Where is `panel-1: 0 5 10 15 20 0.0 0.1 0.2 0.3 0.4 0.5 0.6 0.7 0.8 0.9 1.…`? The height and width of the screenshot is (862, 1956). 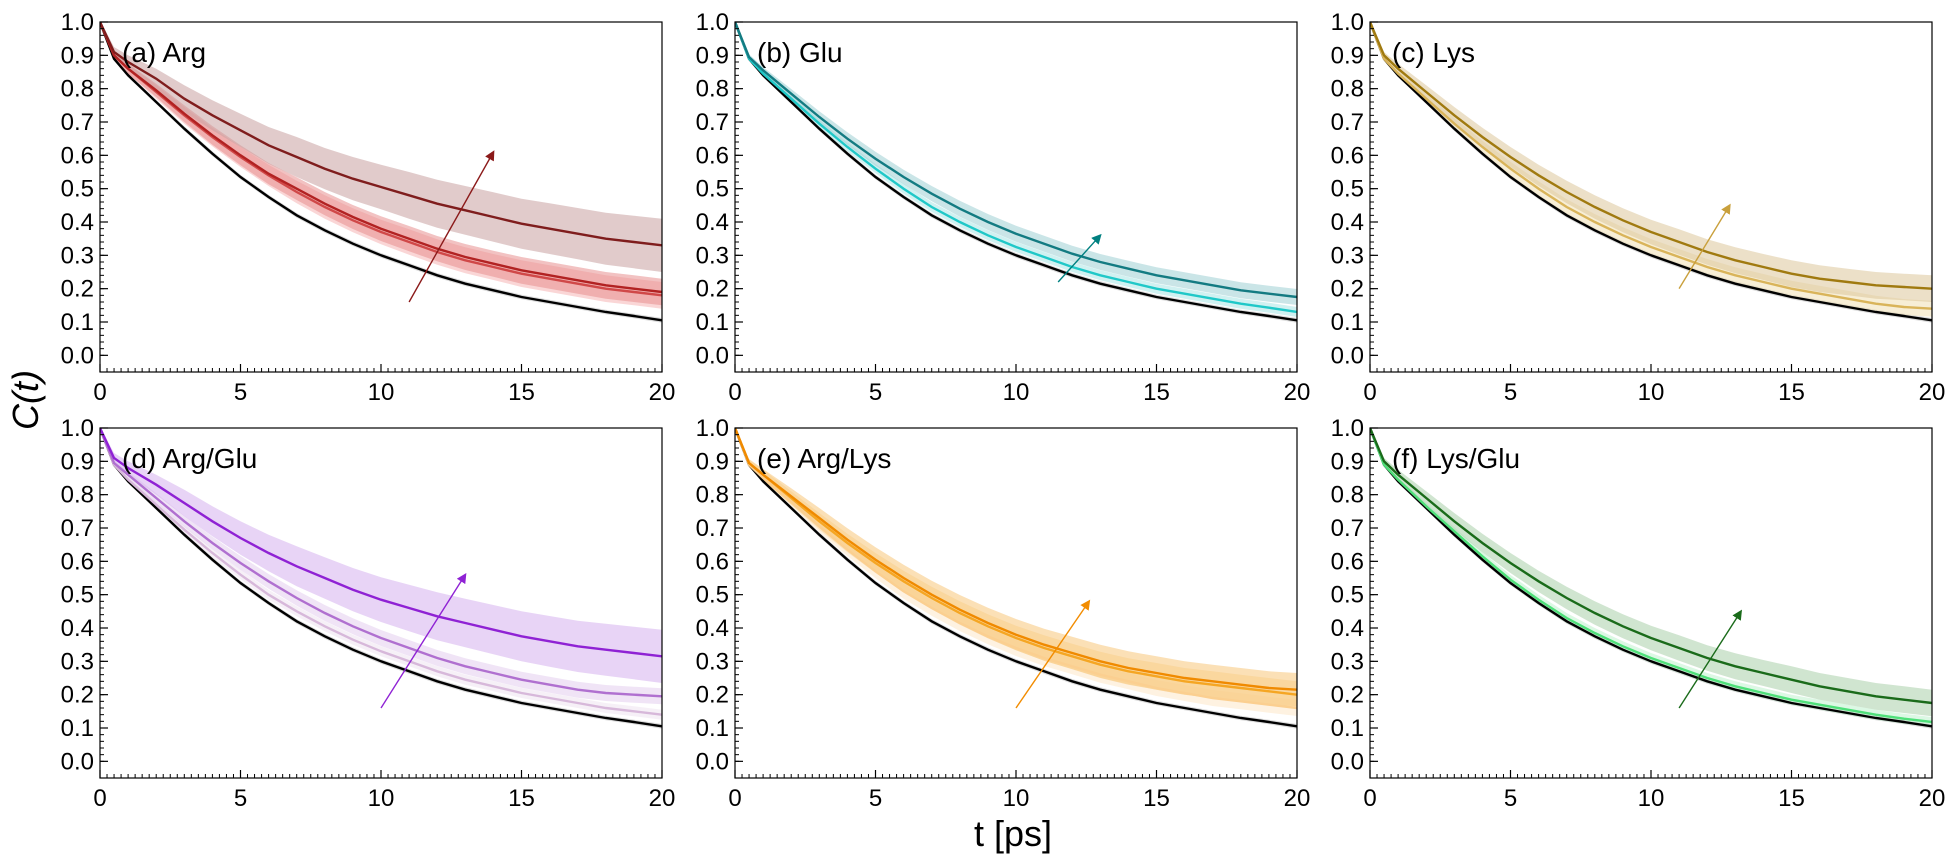 panel-1: 0 5 10 15 20 0.0 0.1 0.2 0.3 0.4 0.5 0.6 0.7 0.8 0.9 1.… is located at coordinates (368, 207).